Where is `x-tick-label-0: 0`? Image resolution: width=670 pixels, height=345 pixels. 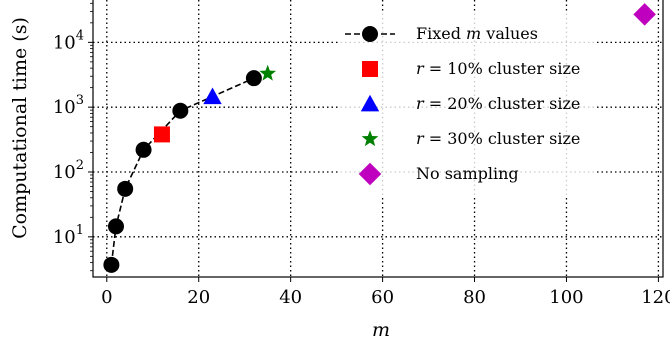
x-tick-label-0: 0 is located at coordinates (106, 297).